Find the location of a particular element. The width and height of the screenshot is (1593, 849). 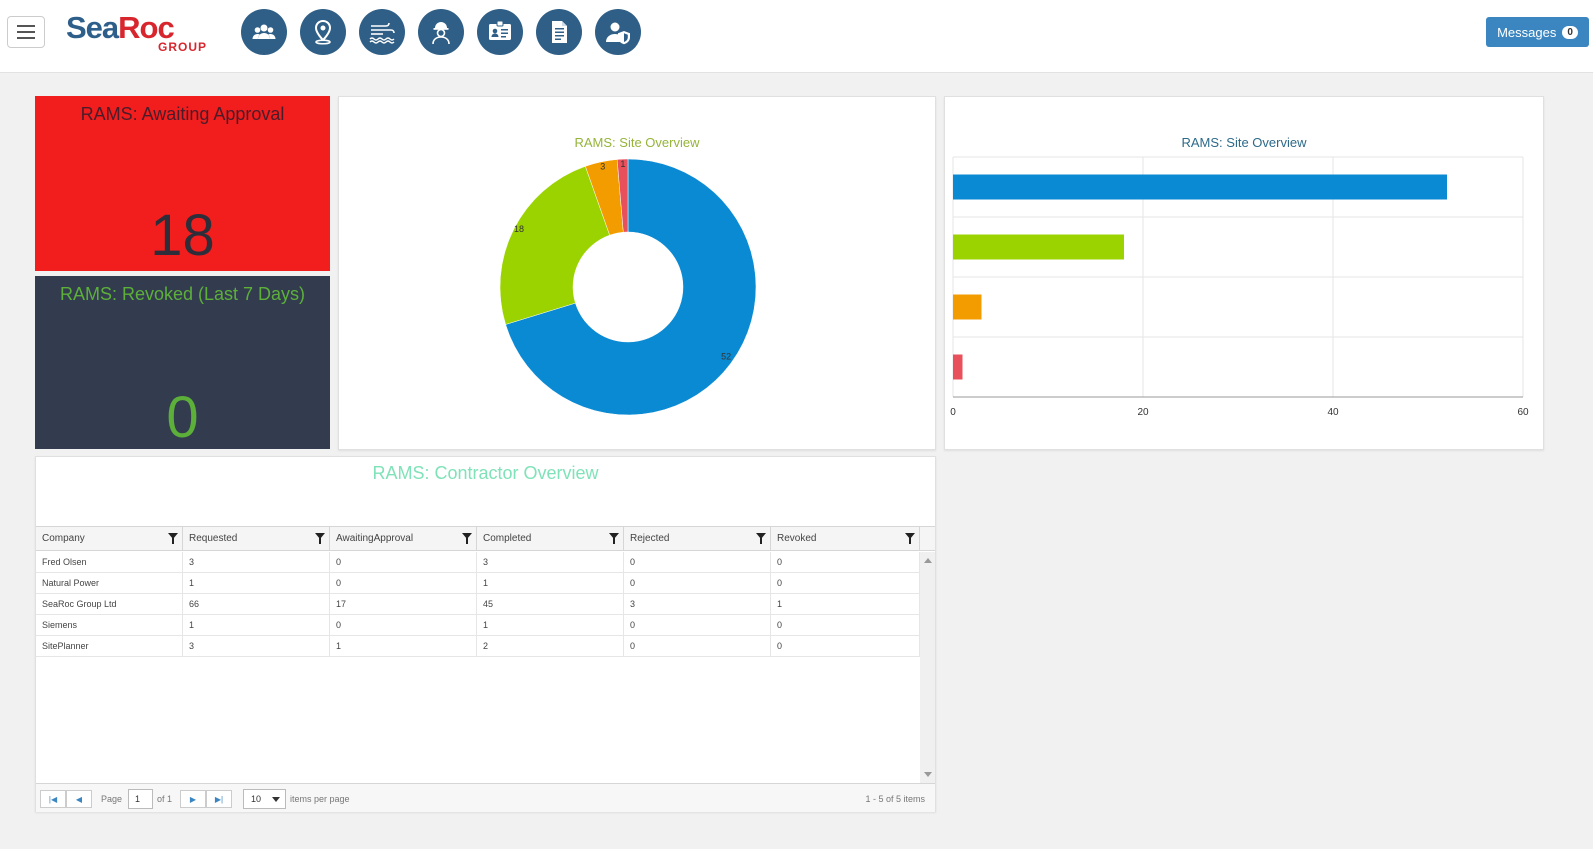

logo-subtext: GROUP is located at coordinates (183, 47).